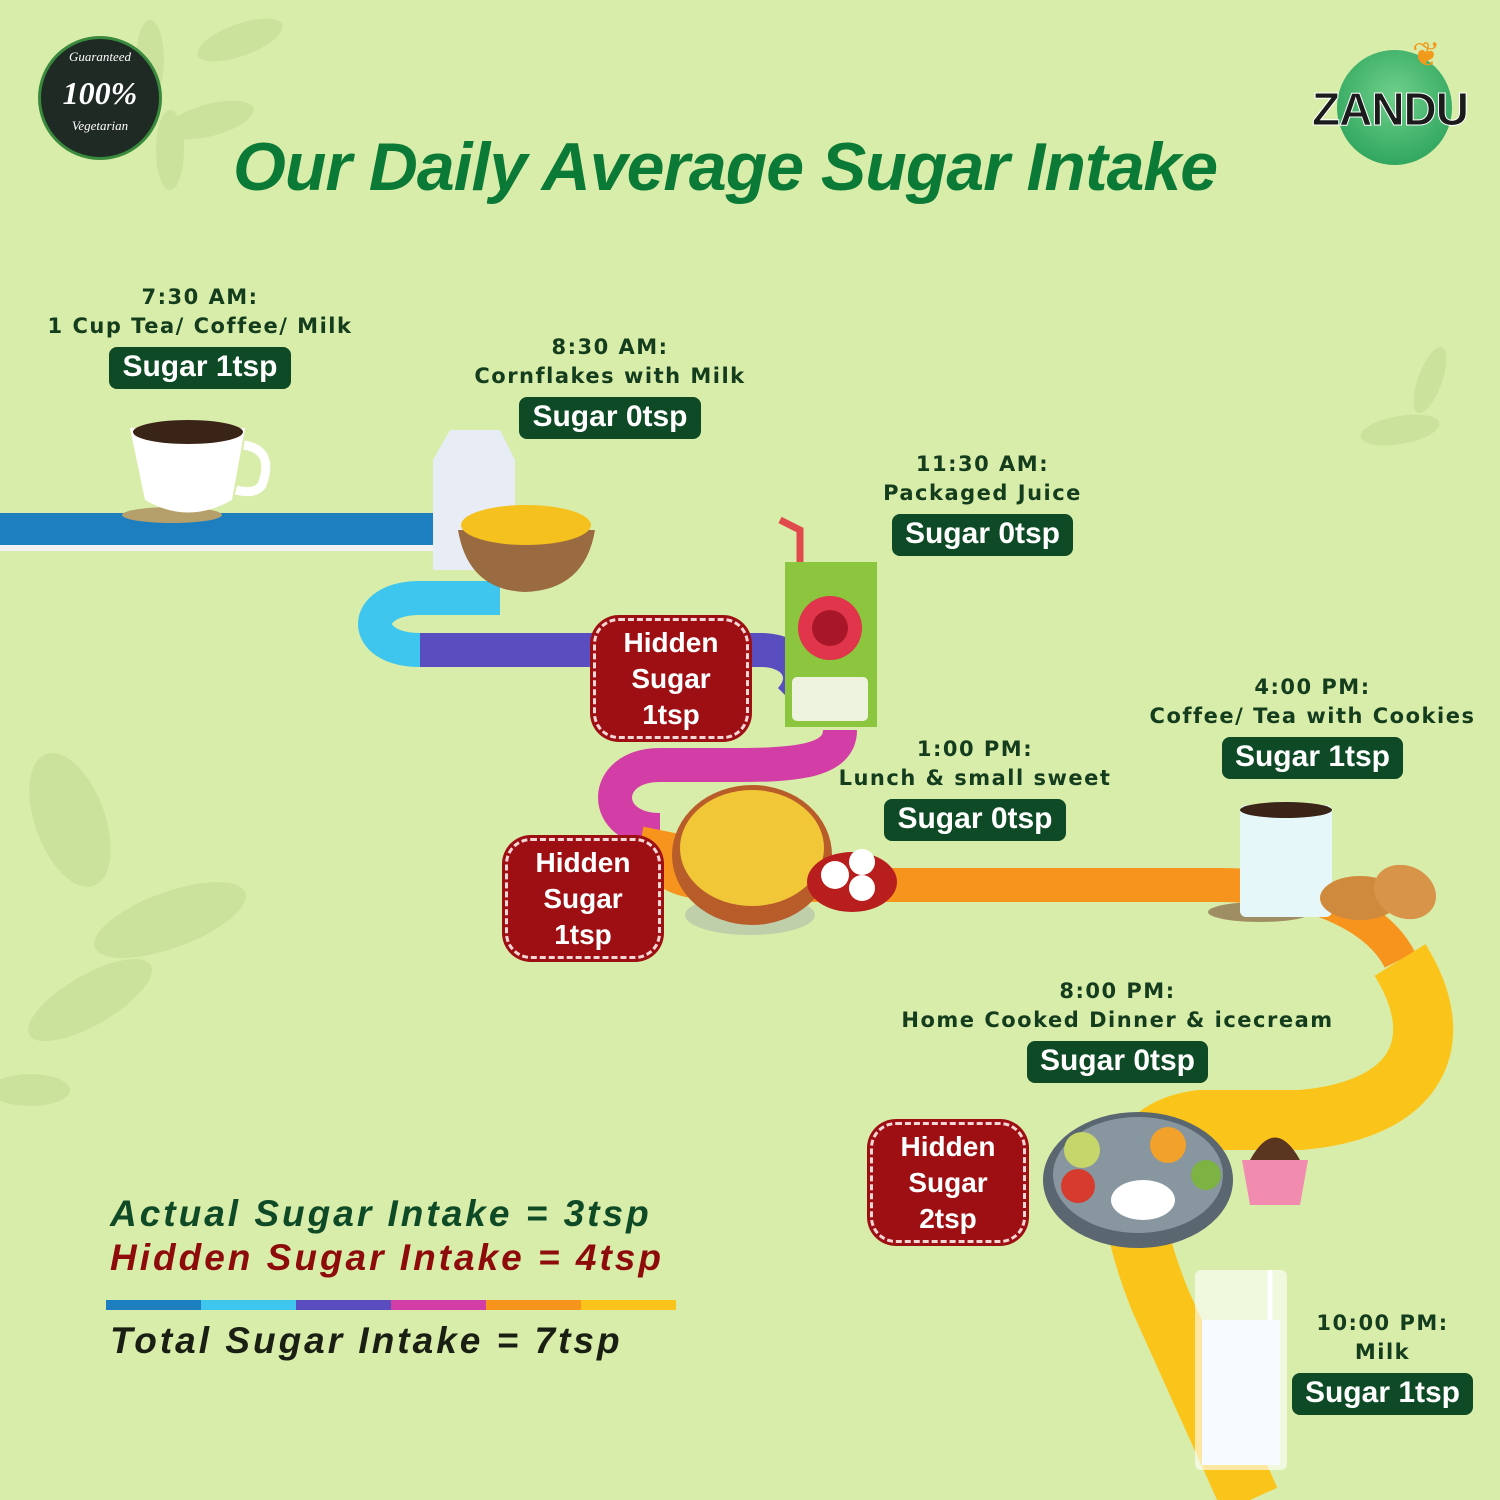 The image size is (1500, 1500). What do you see at coordinates (975, 749) in the screenshot?
I see `entry-time: 1:00 PM:` at bounding box center [975, 749].